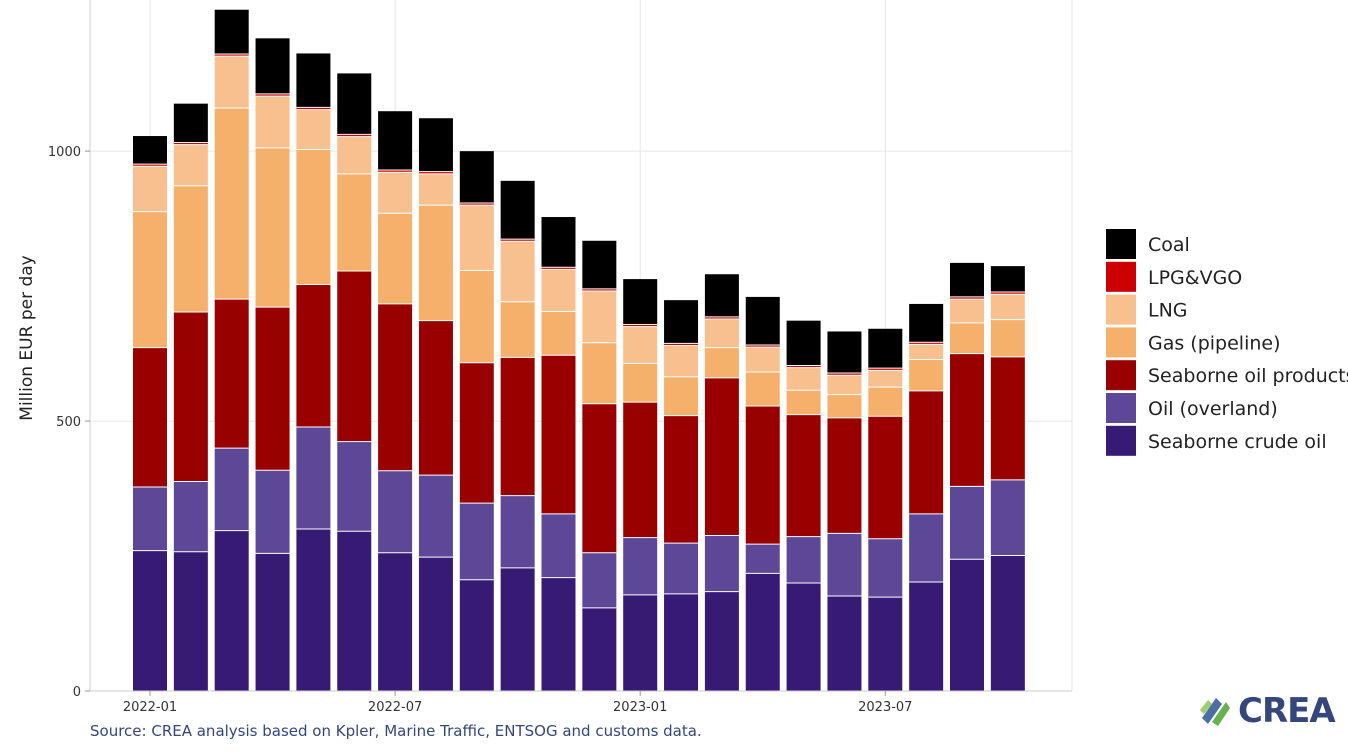 Image resolution: width=1348 pixels, height=754 pixels. What do you see at coordinates (1215, 712) in the screenshot?
I see `crea-logo-icon` at bounding box center [1215, 712].